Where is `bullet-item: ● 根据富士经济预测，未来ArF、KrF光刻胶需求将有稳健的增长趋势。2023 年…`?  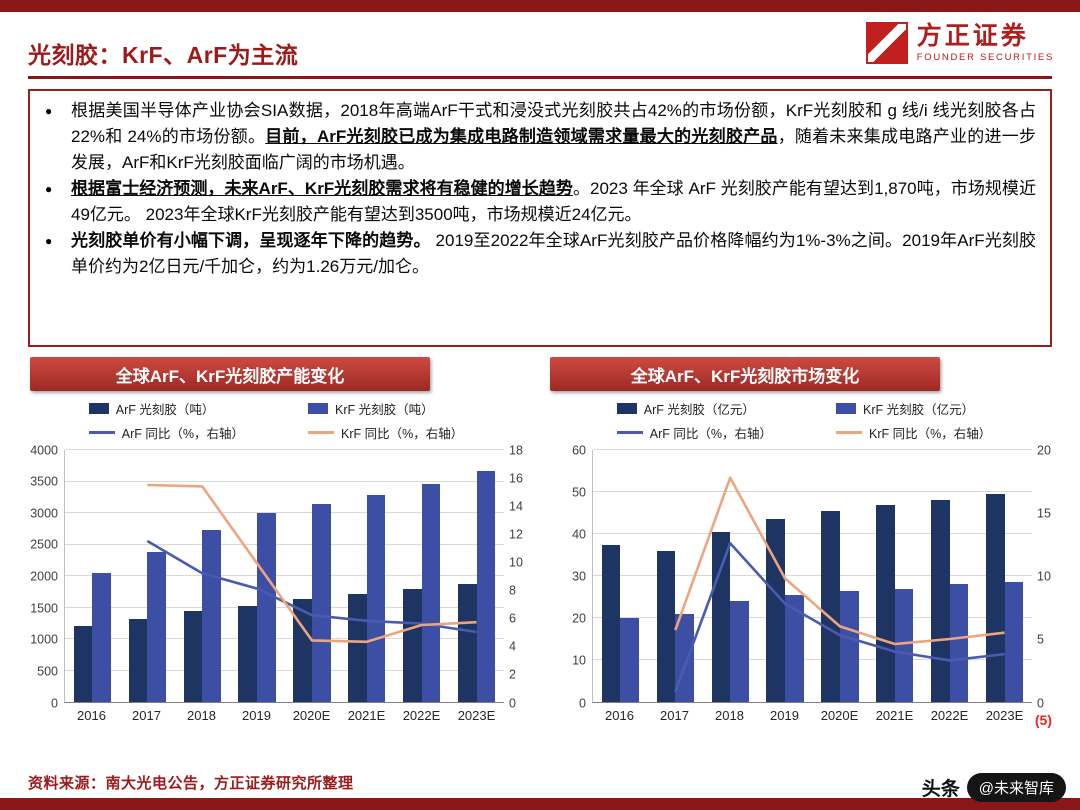 bullet-item: ● 根据富士经济预测，未来ArF、KrF光刻胶需求将有稳健的增长趋势。2023 年… is located at coordinates (538, 202).